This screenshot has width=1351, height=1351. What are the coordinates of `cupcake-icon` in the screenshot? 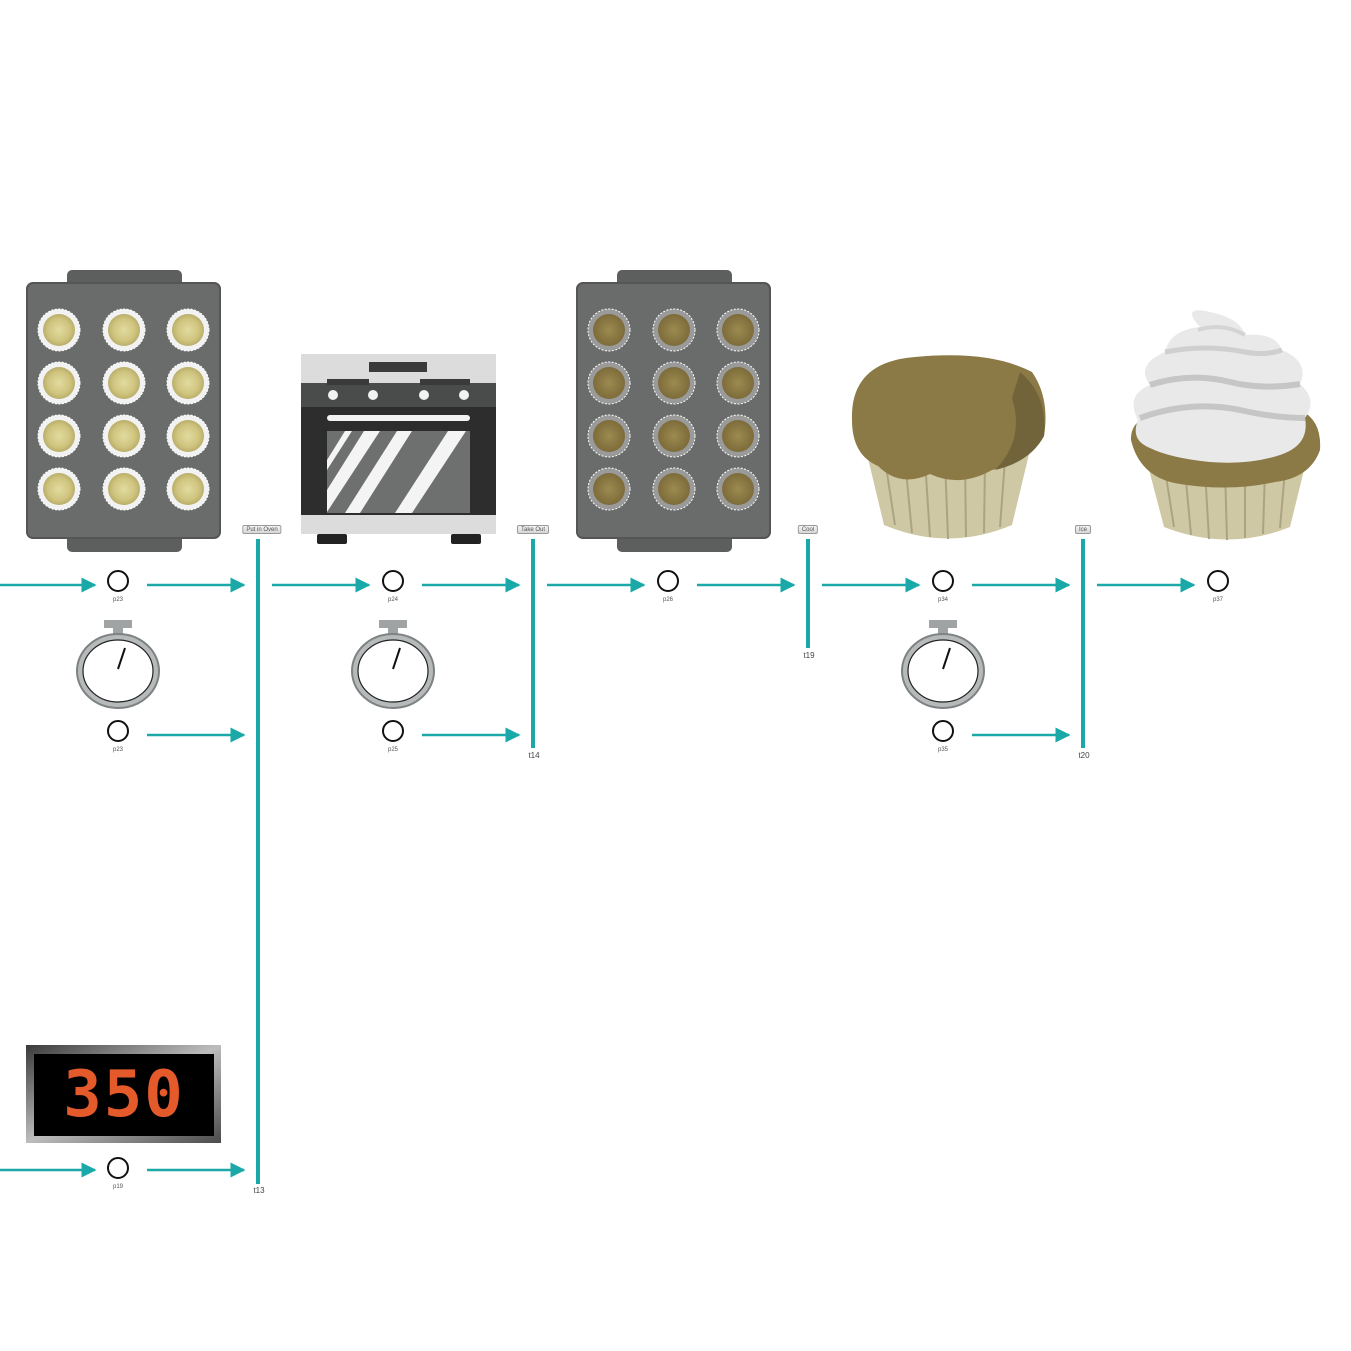 It's located at (948, 447).